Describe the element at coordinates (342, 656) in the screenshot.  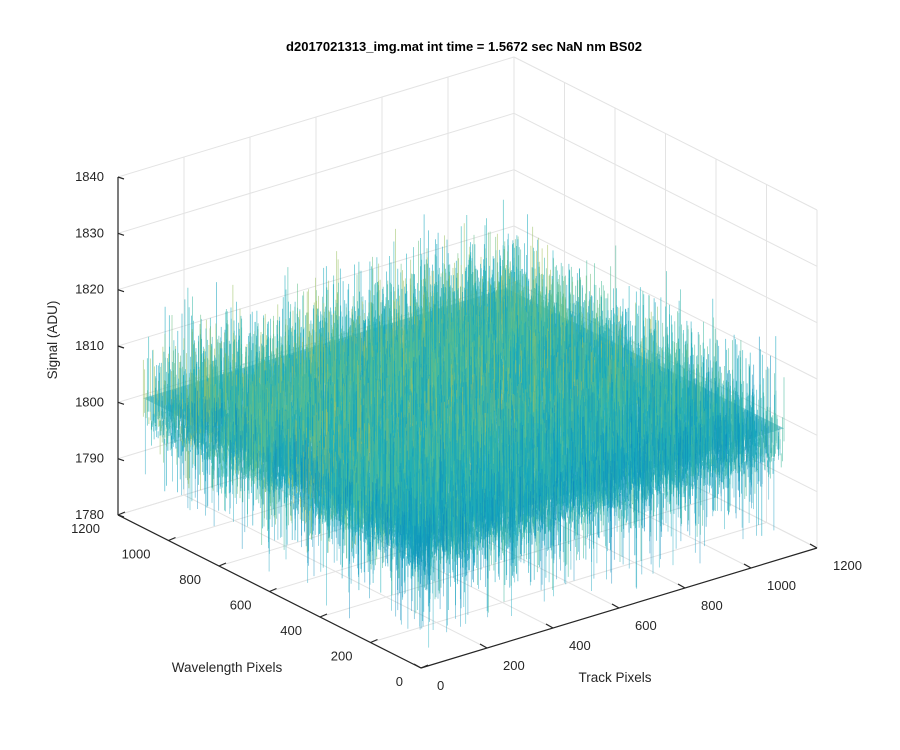
I see `y-tick-label: 200` at that location.